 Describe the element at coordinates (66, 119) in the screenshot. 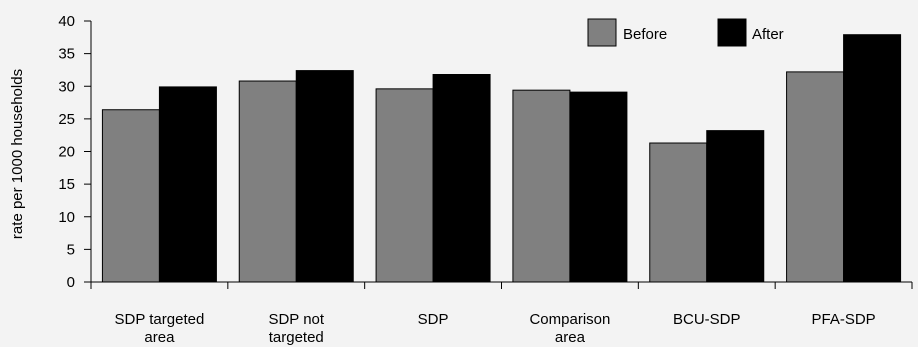

I see `y-tick-label: 25` at that location.